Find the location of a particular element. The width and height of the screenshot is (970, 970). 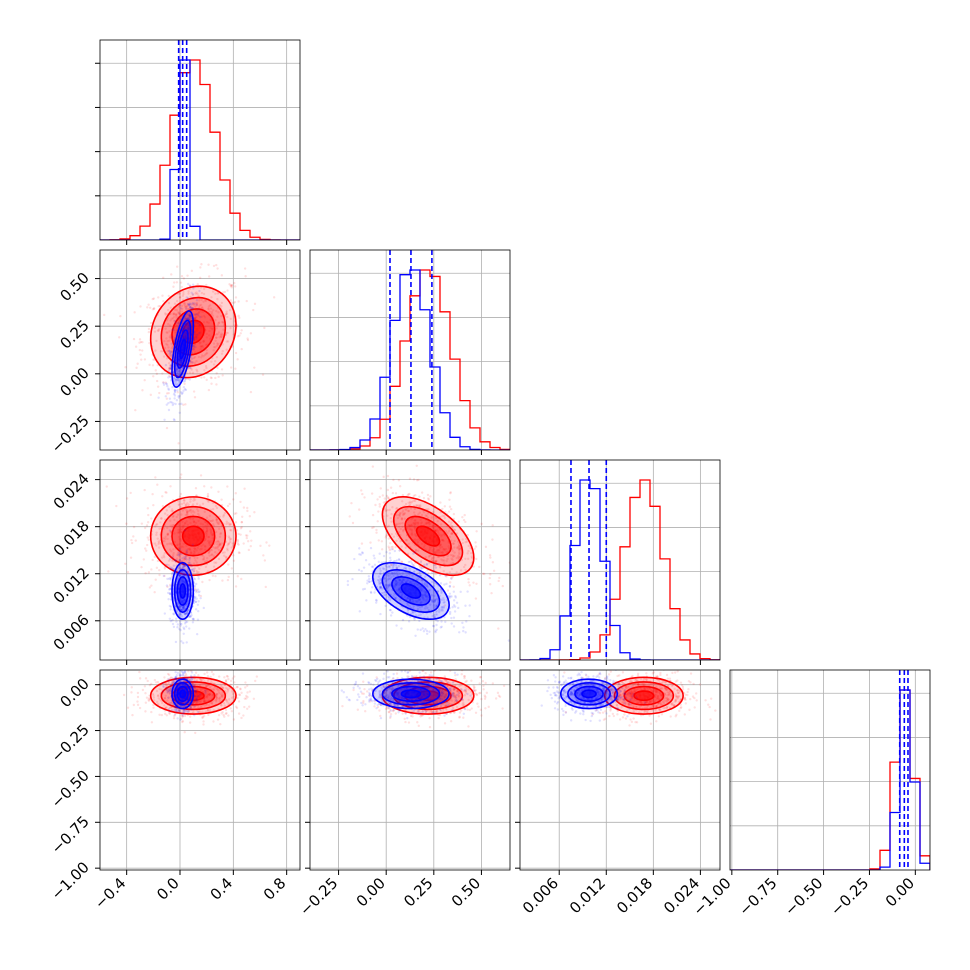

panel-frame is located at coordinates (200, 140).